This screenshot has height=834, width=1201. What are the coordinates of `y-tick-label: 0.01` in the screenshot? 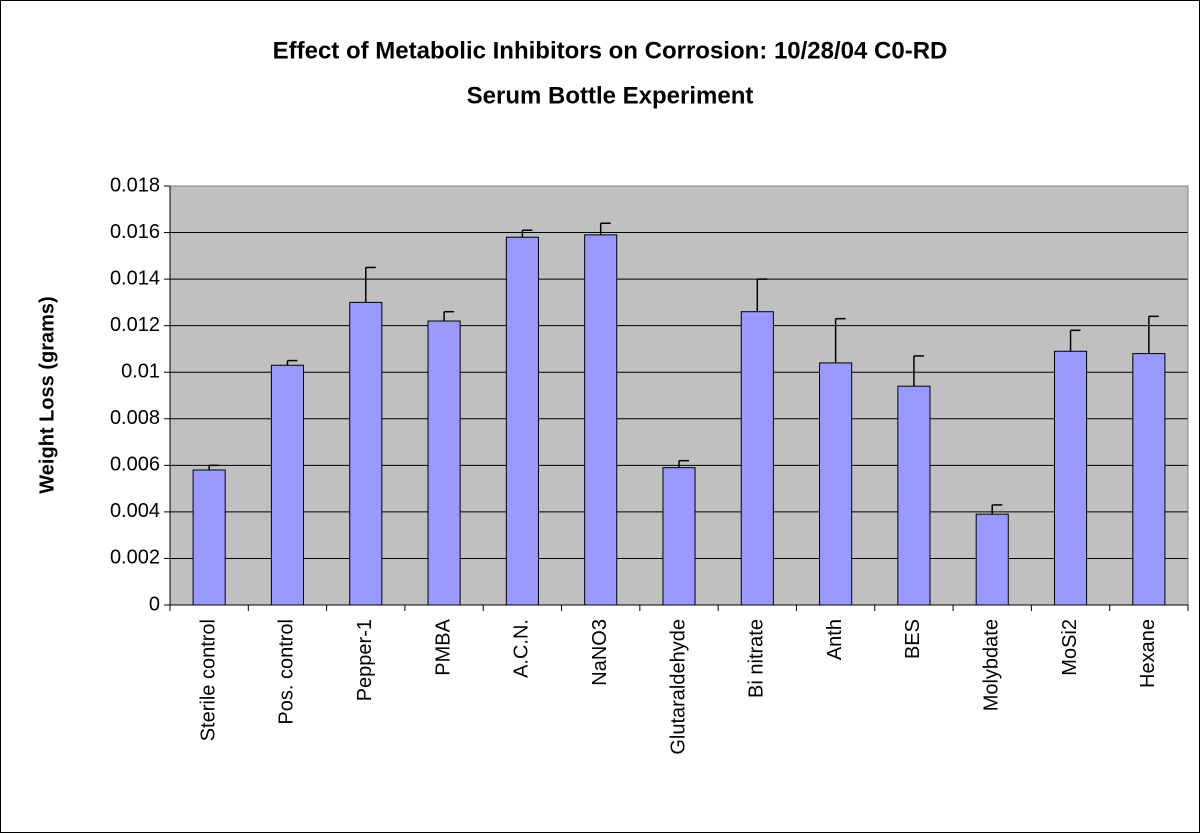 It's located at (140, 372).